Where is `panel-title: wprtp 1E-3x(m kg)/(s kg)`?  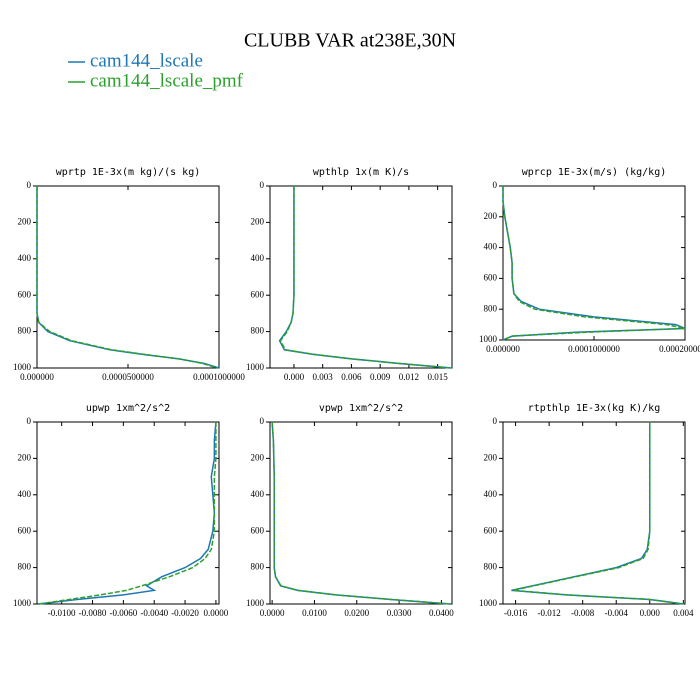 panel-title: wprtp 1E-3x(m kg)/(s kg) is located at coordinates (128, 172).